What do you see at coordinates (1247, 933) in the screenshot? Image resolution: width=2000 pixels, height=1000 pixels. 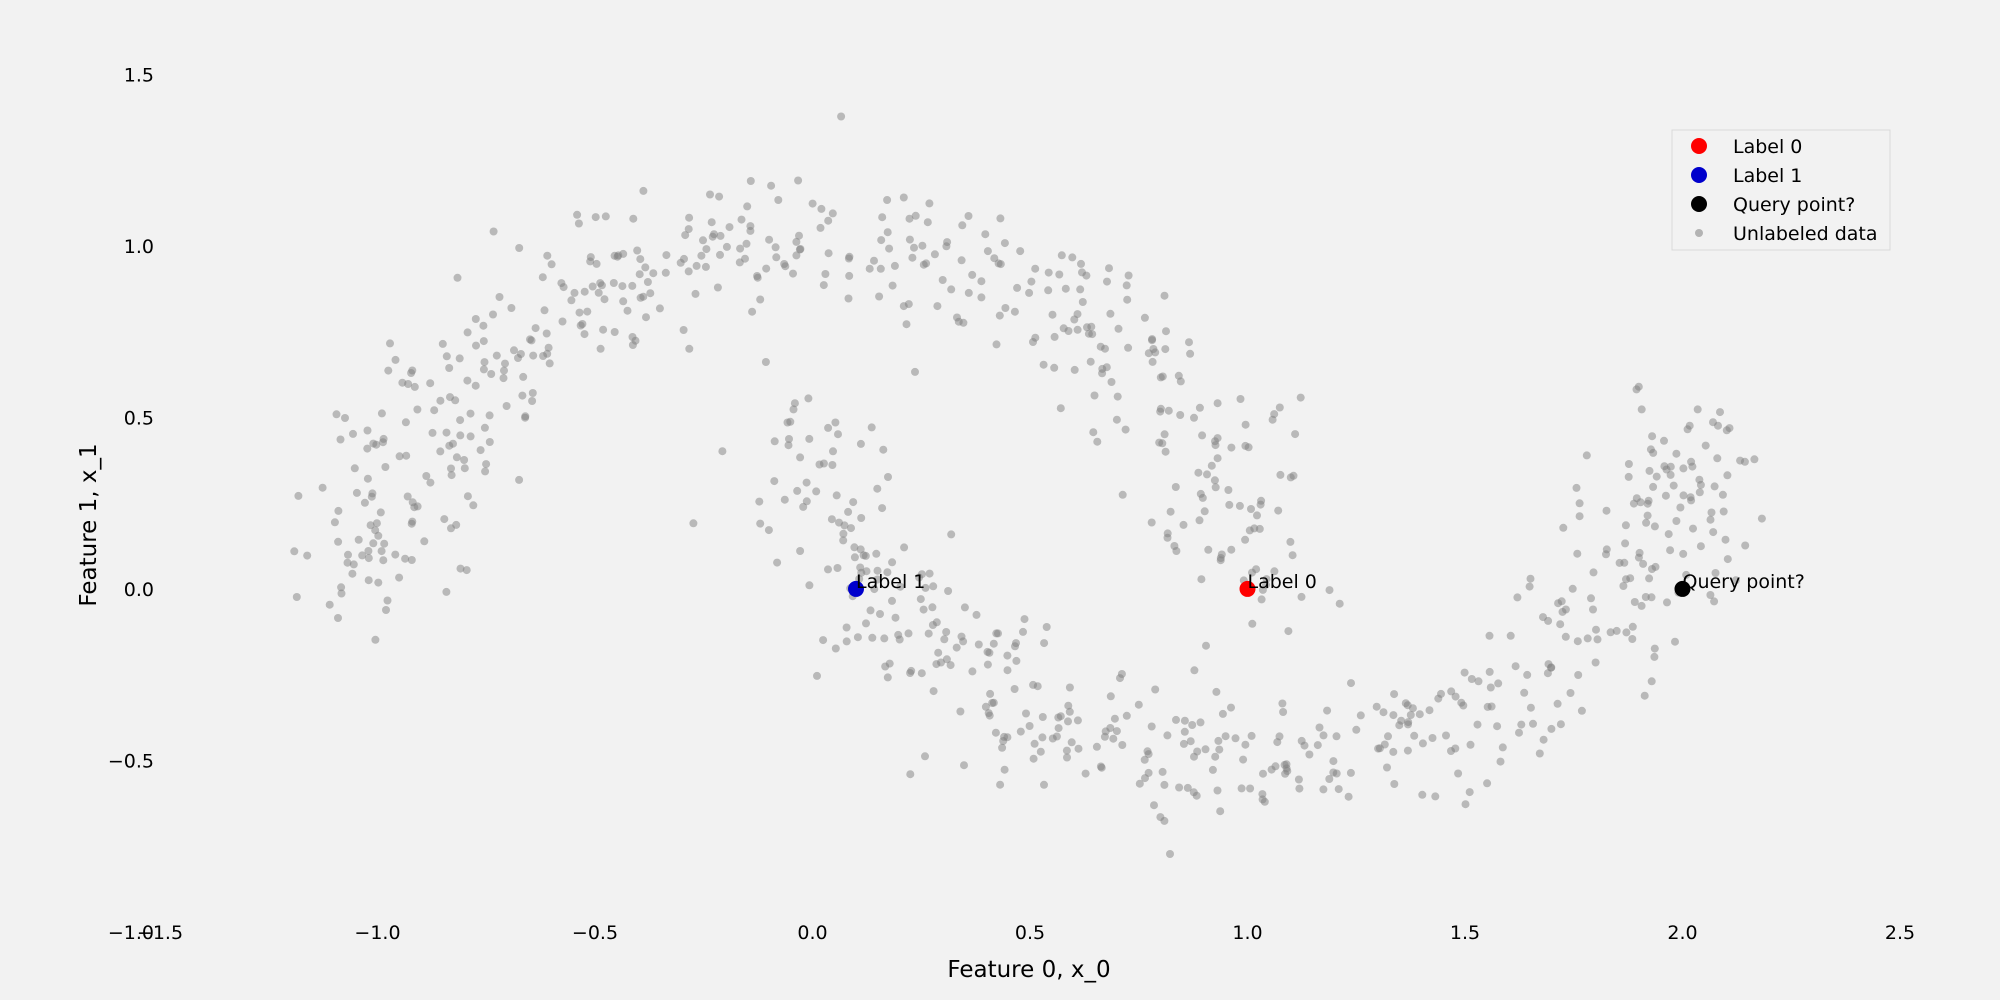 I see `x-tick-label: 1.0` at bounding box center [1247, 933].